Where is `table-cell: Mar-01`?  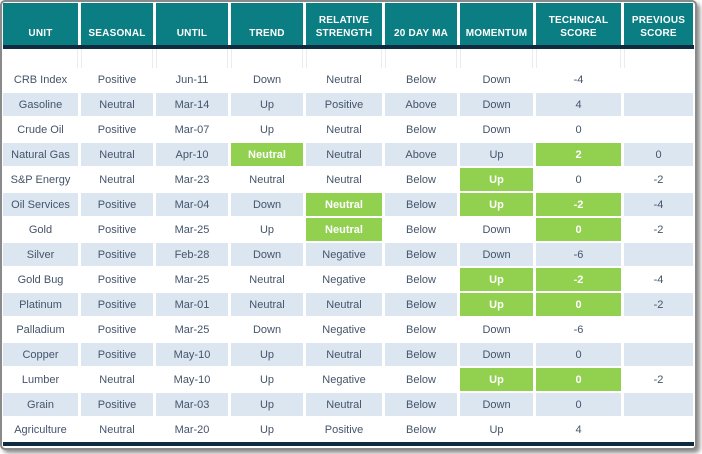 table-cell: Mar-01 is located at coordinates (192, 304).